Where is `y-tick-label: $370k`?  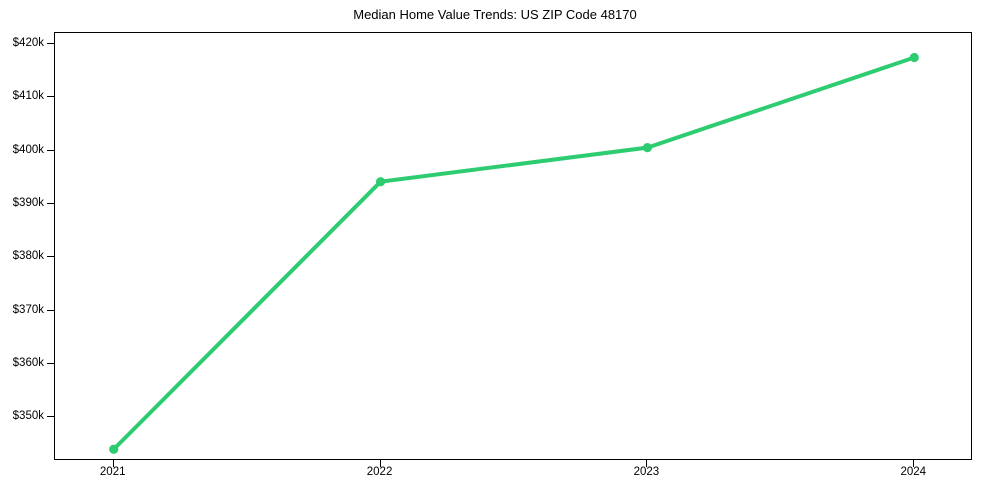 y-tick-label: $370k is located at coordinates (28, 309).